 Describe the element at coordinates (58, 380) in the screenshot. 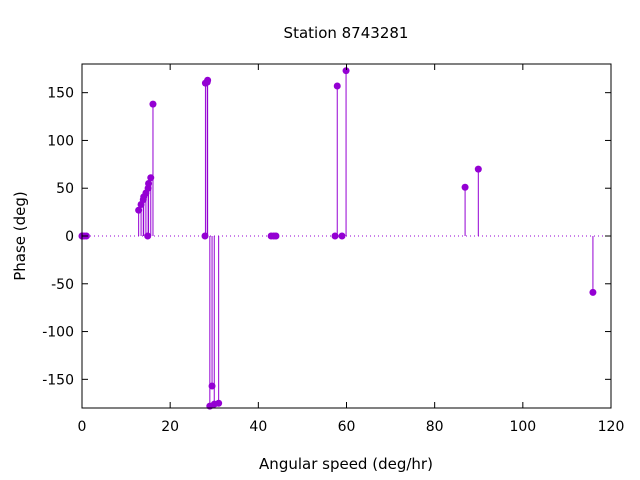

I see `y-tick-label: -150` at that location.